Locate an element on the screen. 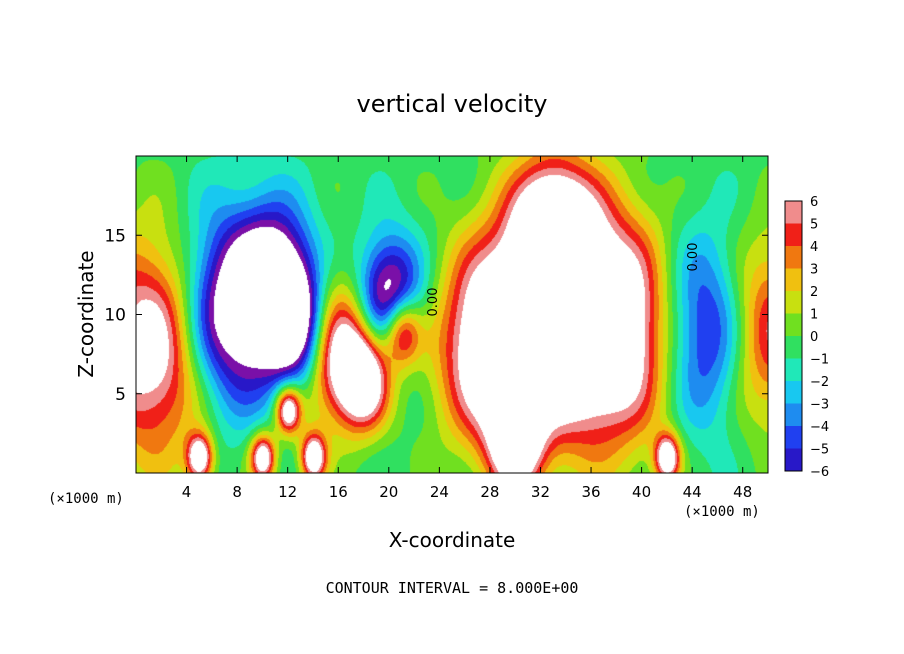 This screenshot has height=654, width=904. colorbar-label: 4 is located at coordinates (814, 247).